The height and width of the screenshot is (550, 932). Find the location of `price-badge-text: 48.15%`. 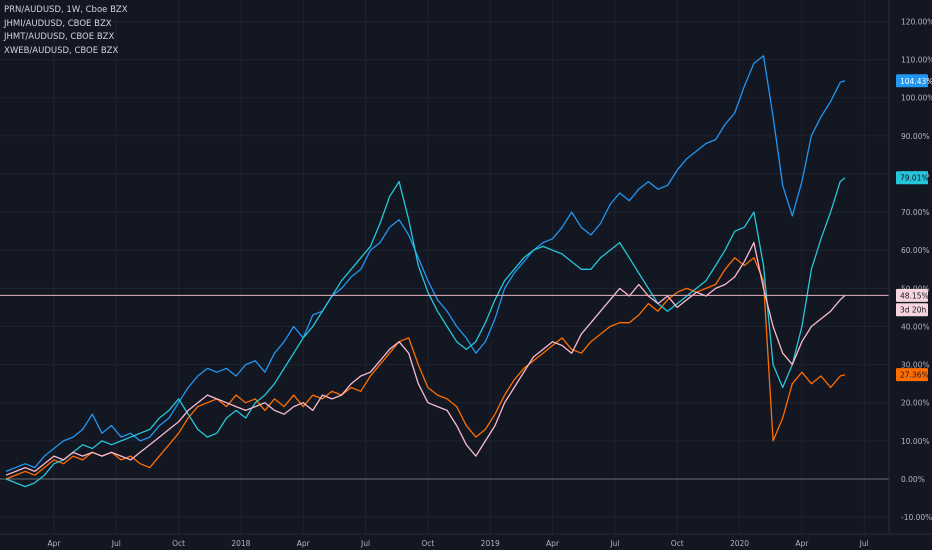

price-badge-text: 48.15% is located at coordinates (914, 295).